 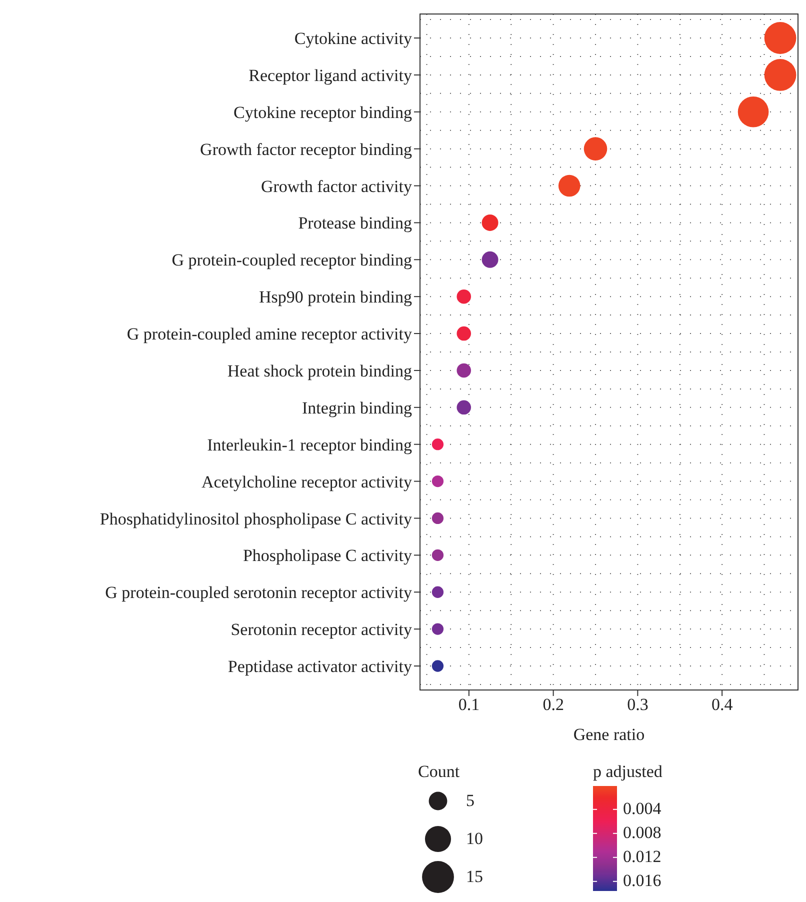 I want to click on y-tick-label: Serotonin receptor activity, so click(x=321, y=630).